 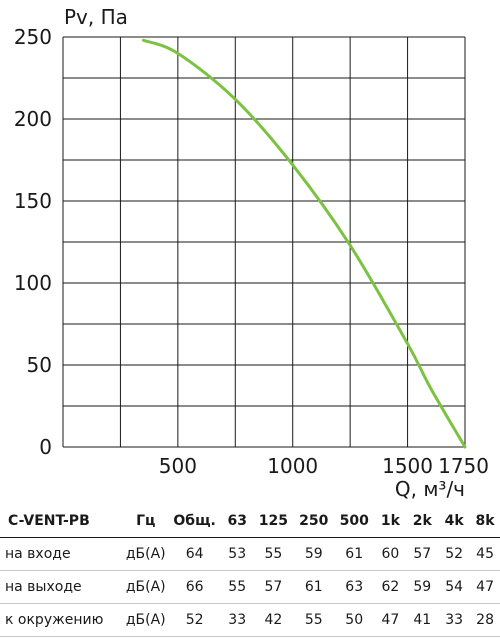 What do you see at coordinates (324, 466) in the screenshot?
I see `x-axis-ticks: 500 1000 1500 1750` at bounding box center [324, 466].